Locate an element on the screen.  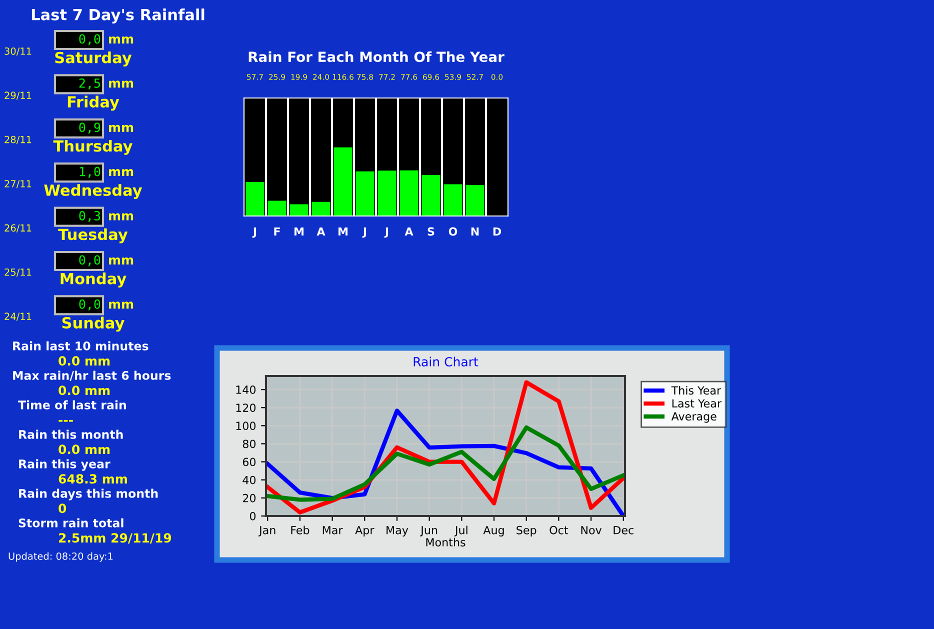
text: 24/11 is located at coordinates (18, 316).